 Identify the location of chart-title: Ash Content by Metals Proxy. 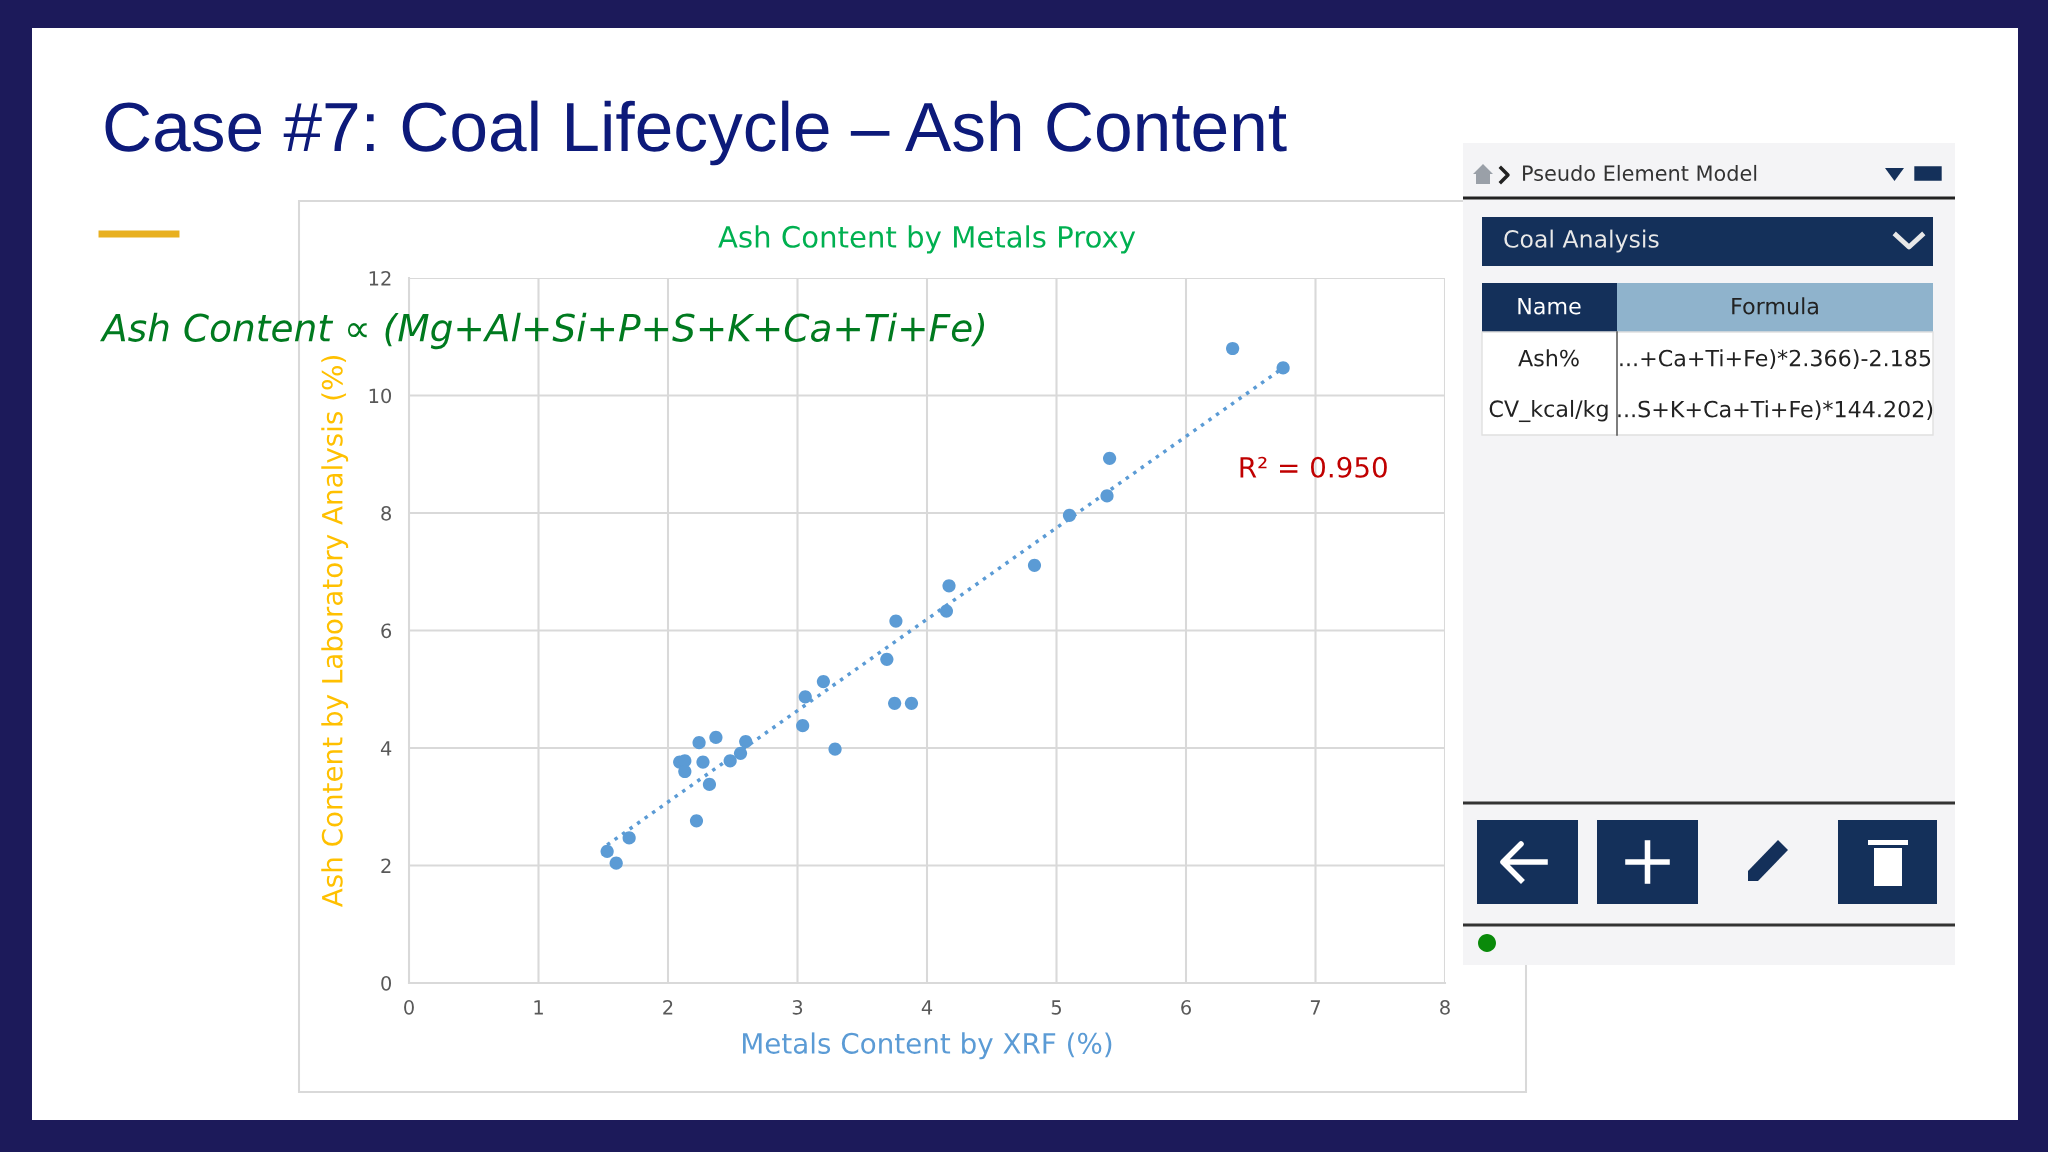
(927, 239).